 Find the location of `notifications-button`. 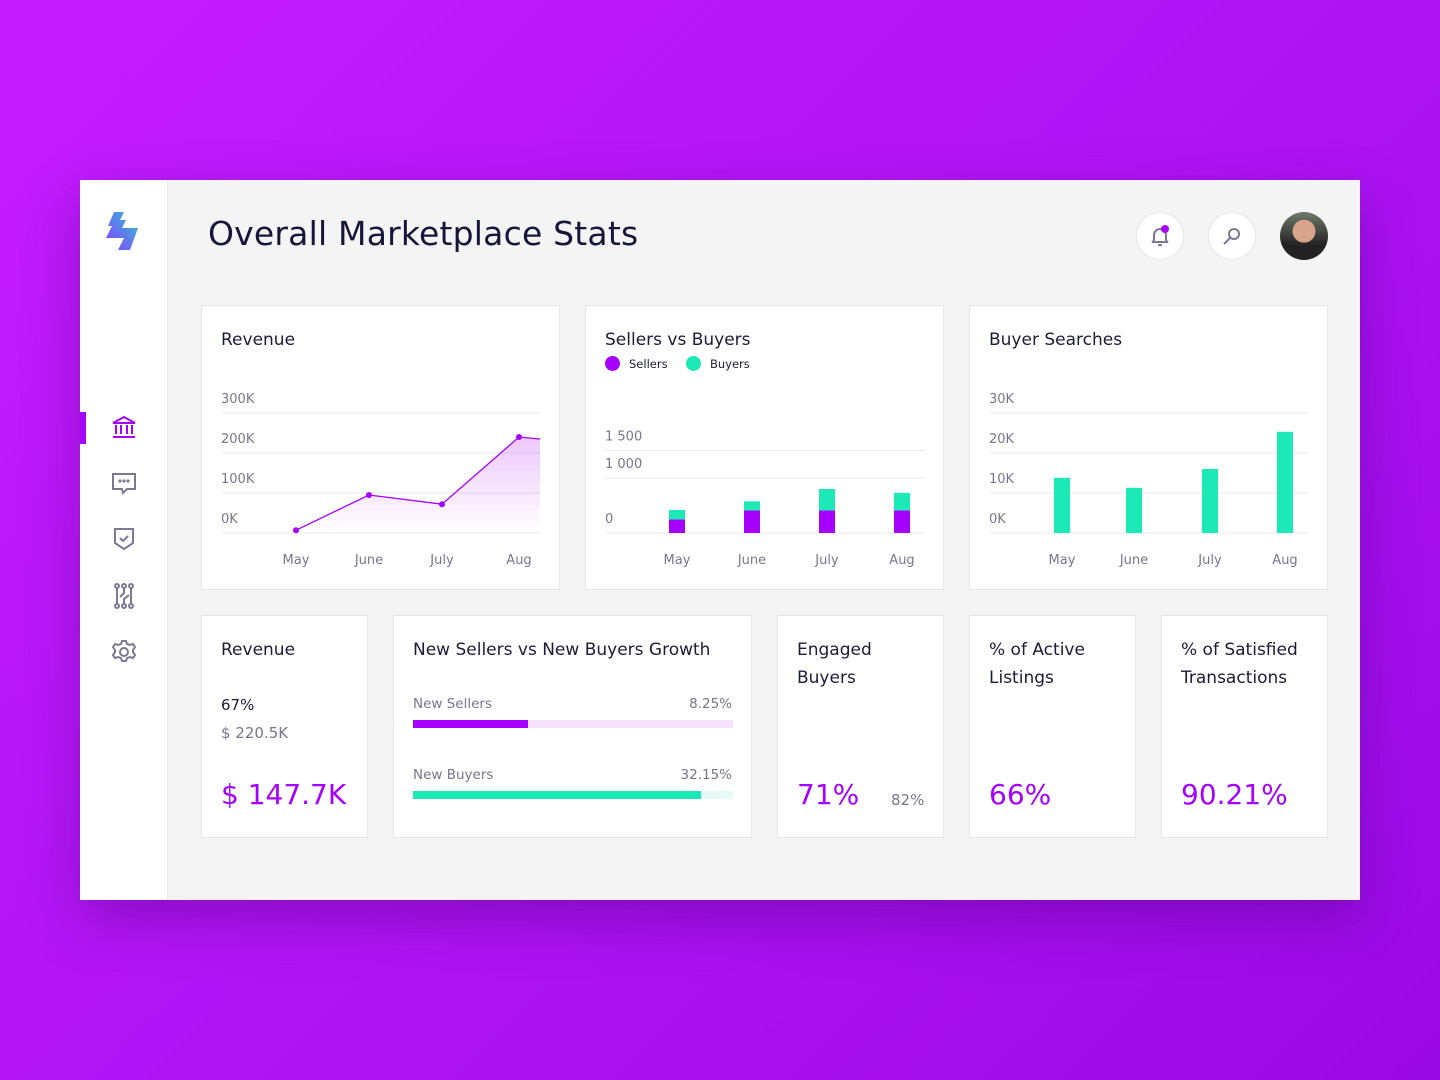

notifications-button is located at coordinates (1160, 236).